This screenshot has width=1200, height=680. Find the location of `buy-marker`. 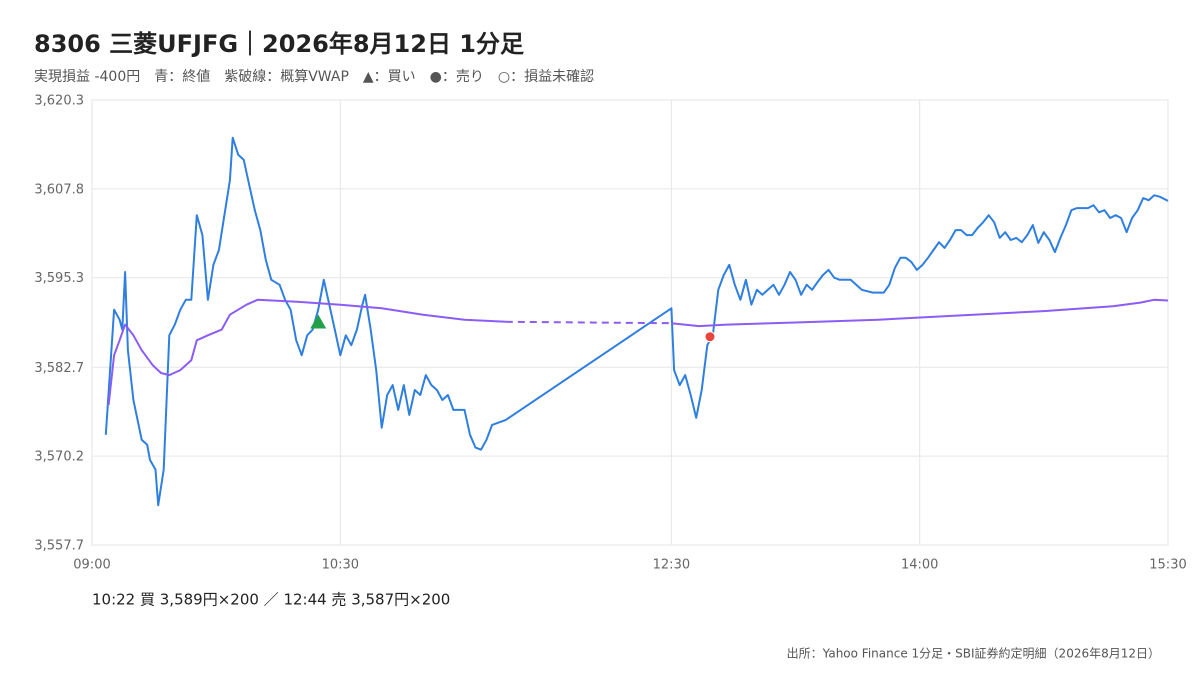

buy-marker is located at coordinates (318, 321).